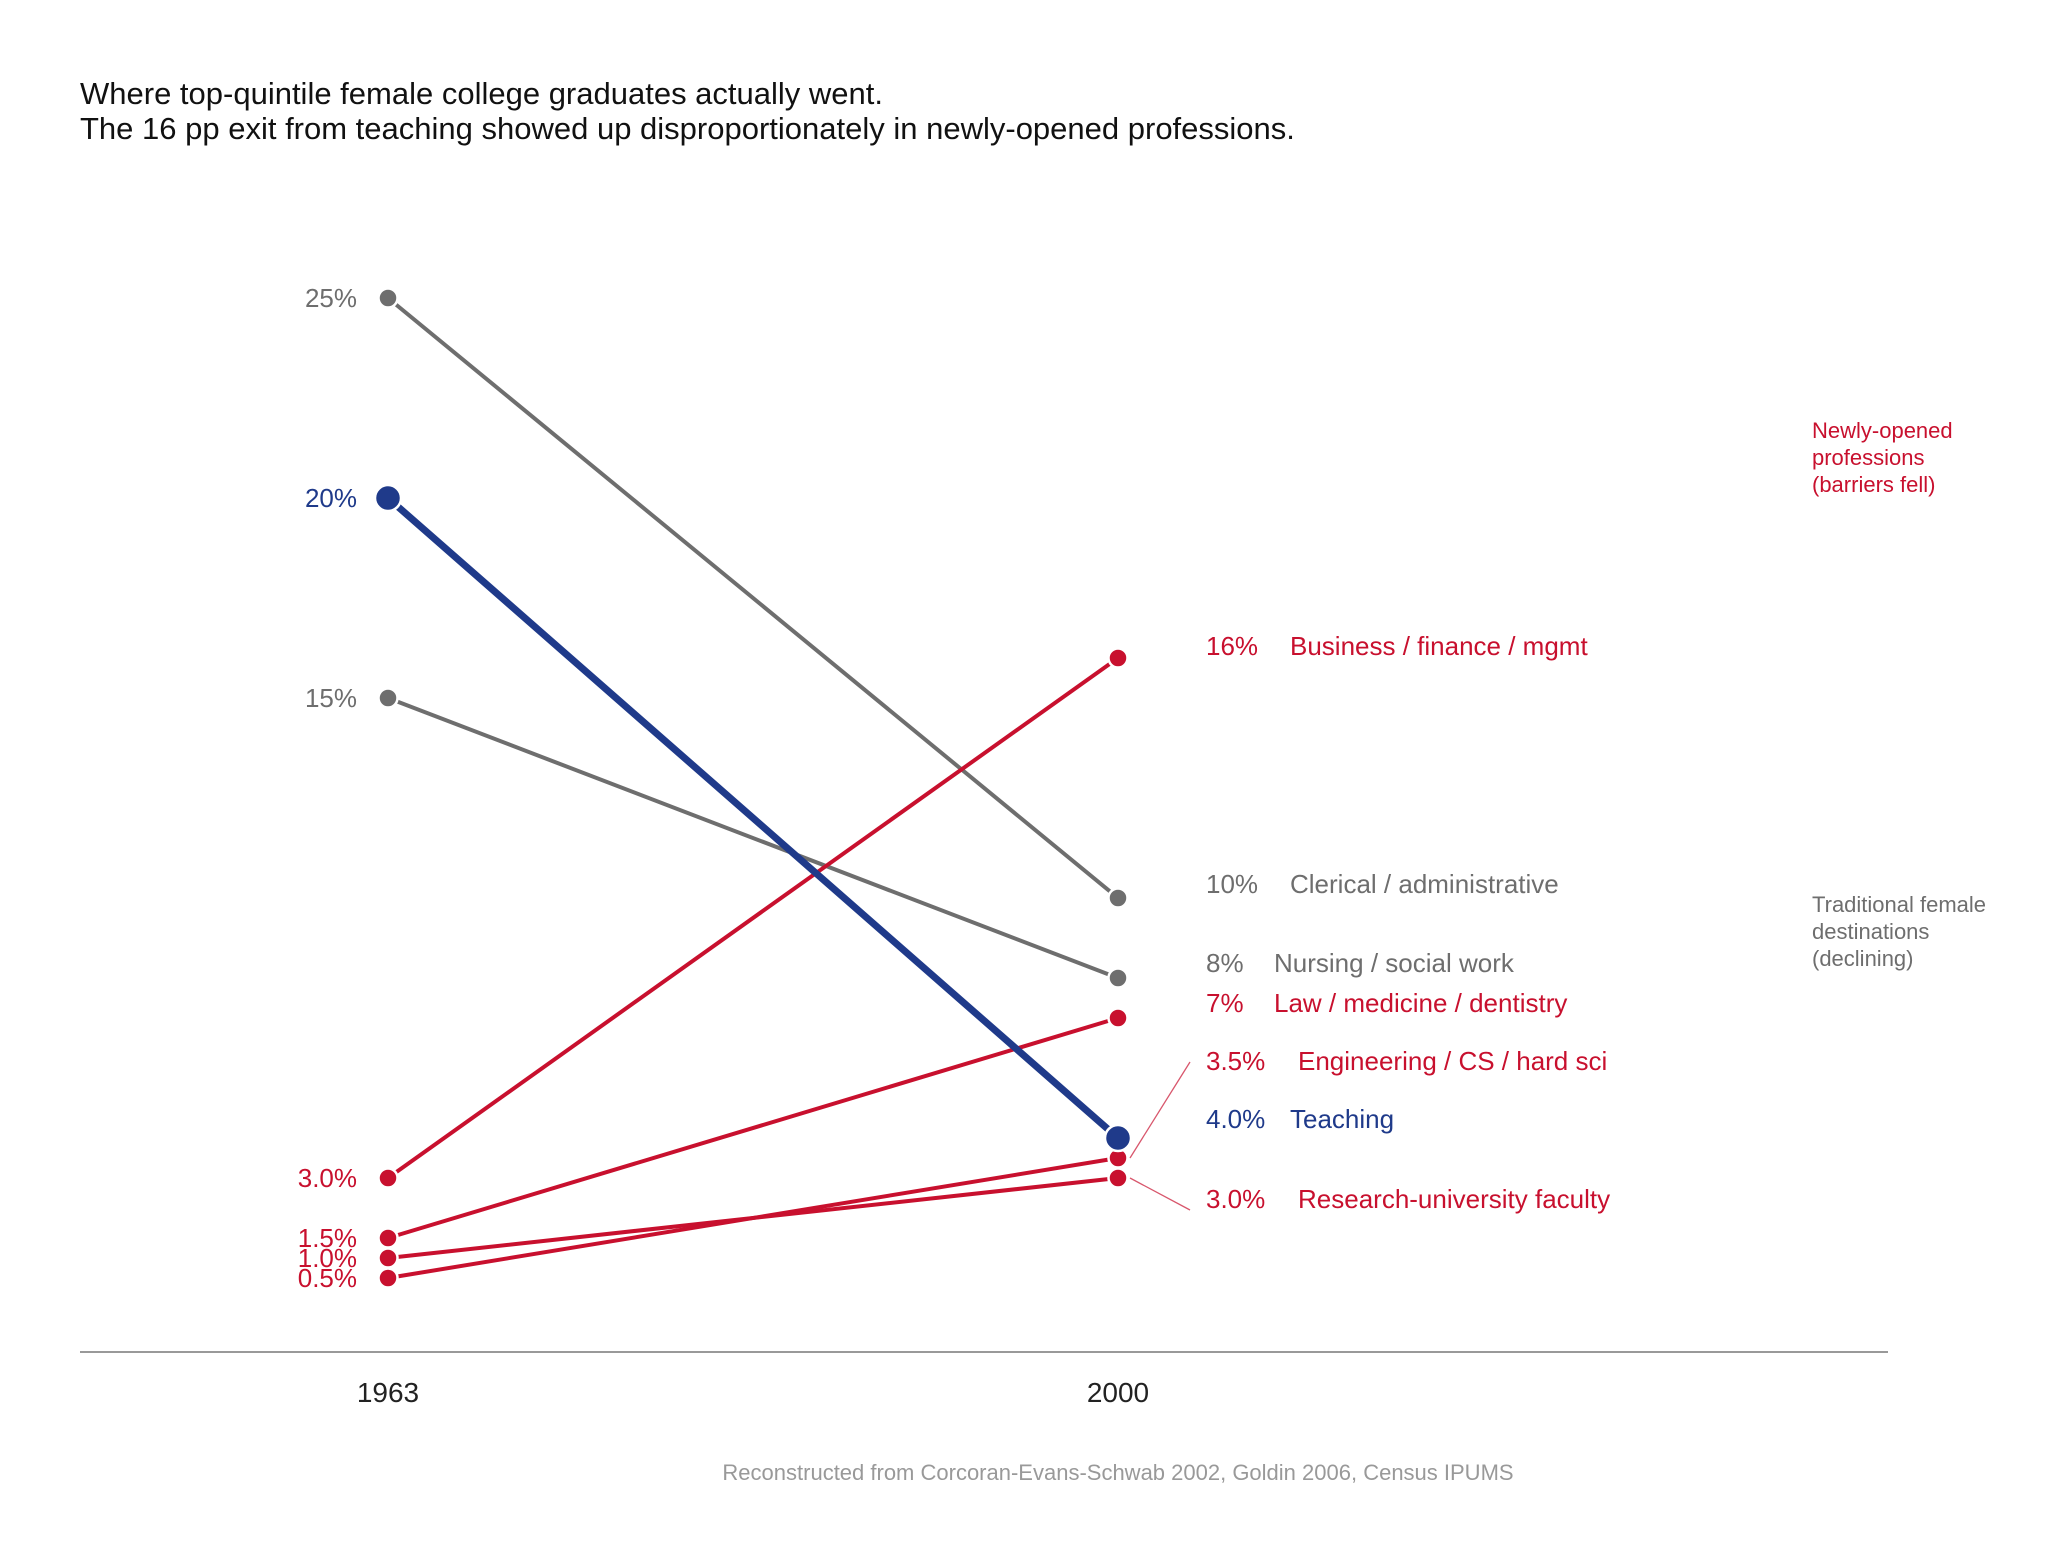 Image resolution: width=2066 pixels, height=1553 pixels. I want to click on series-line-teaching, so click(753, 818).